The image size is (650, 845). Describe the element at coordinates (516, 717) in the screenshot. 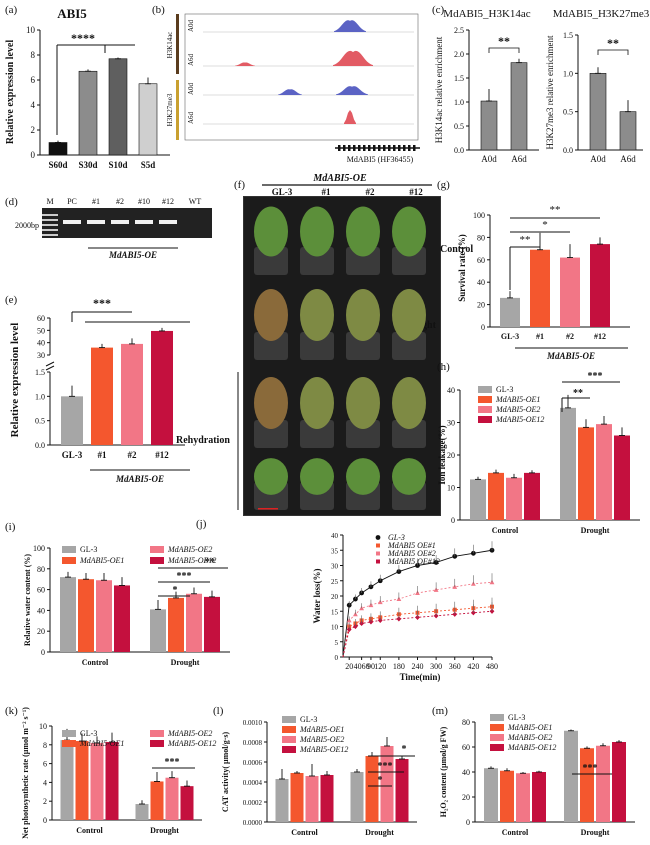

I see `m-legend-label: GL-3` at that location.